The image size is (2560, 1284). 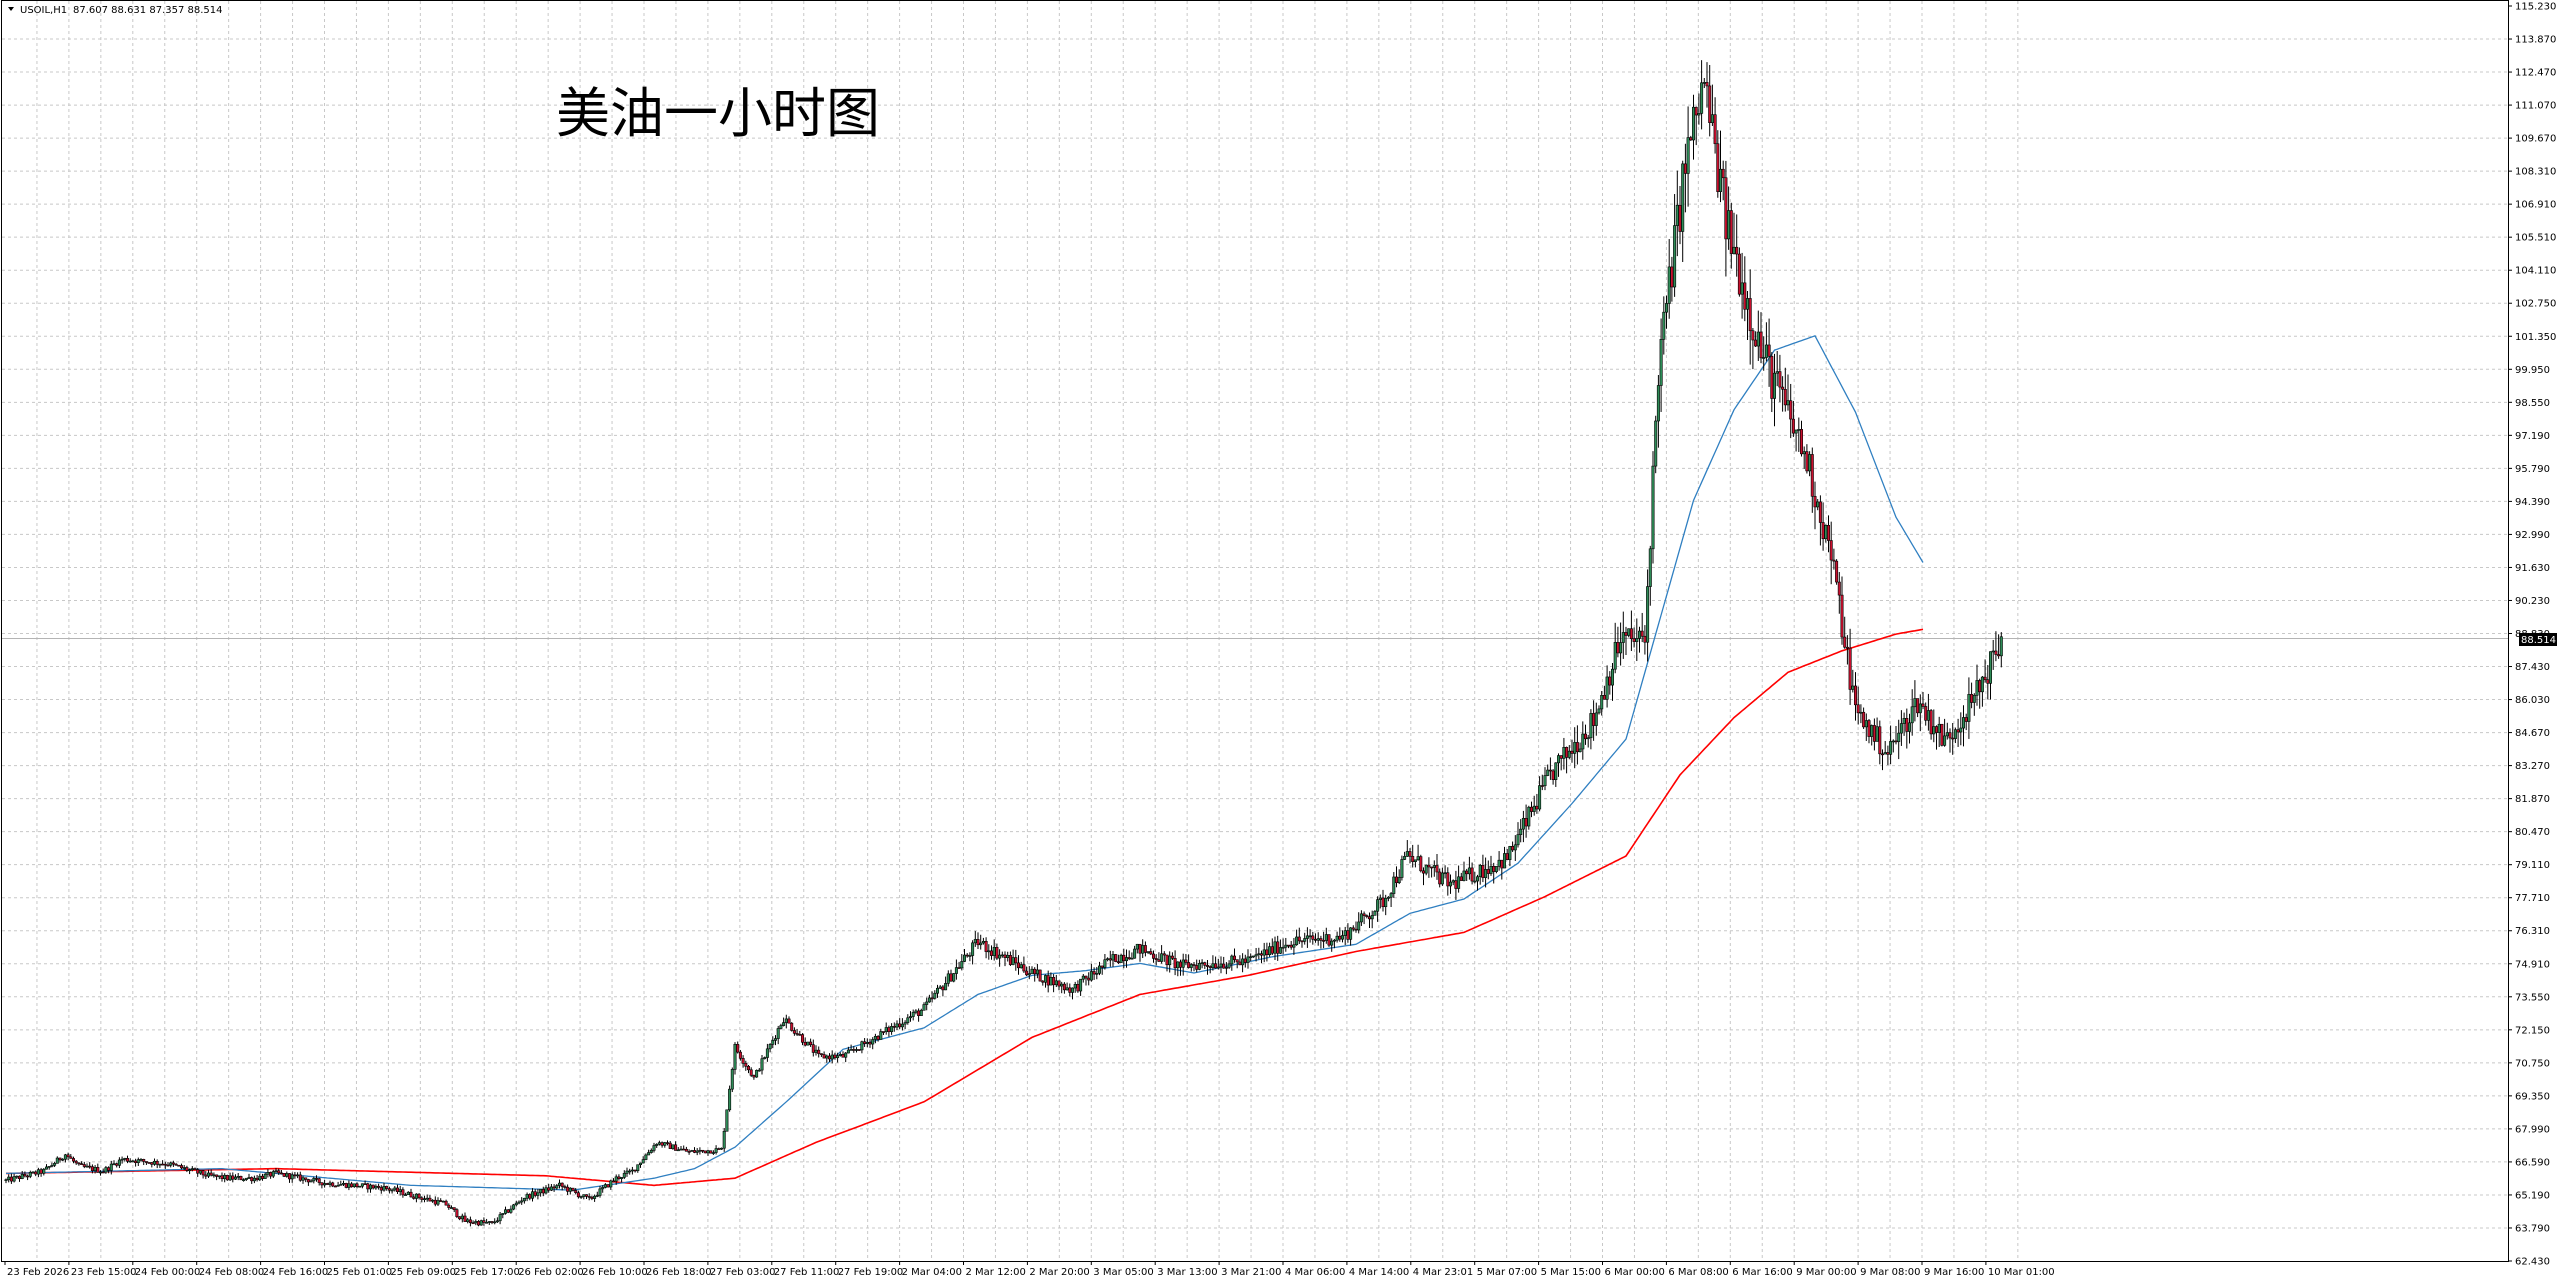 What do you see at coordinates (1059, 1272) in the screenshot?
I see `x-tick-label: 2 Mar 20:00` at bounding box center [1059, 1272].